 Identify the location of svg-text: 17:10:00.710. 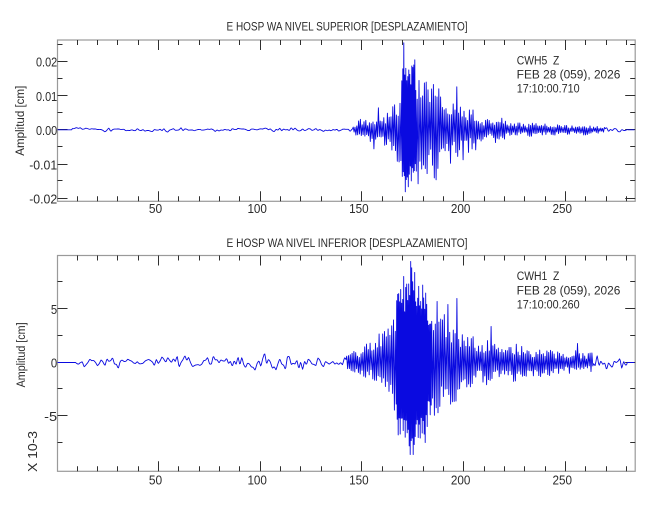
(548, 90).